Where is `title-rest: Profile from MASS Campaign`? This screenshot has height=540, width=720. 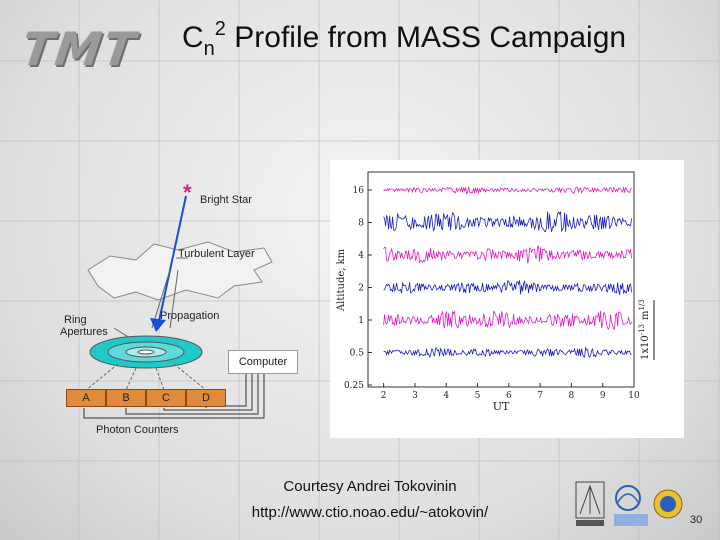 title-rest: Profile from MASS Campaign is located at coordinates (426, 37).